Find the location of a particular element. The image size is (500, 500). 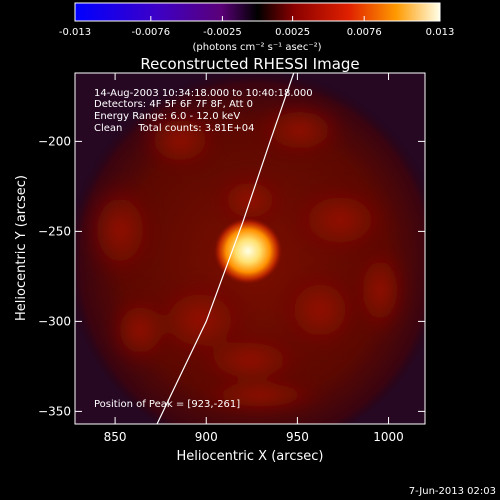

x-tick-label: 1000 is located at coordinates (388, 437).